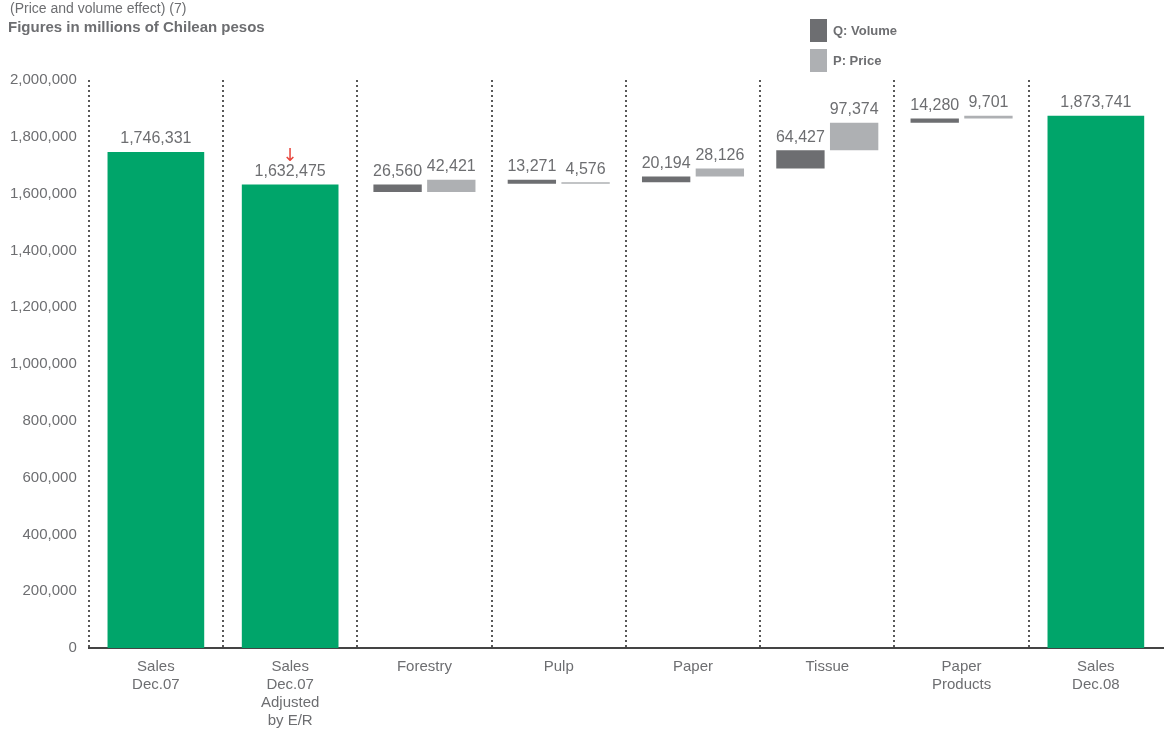 The width and height of the screenshot is (1169, 744). I want to click on x-tick-label: Tissue, so click(827, 666).